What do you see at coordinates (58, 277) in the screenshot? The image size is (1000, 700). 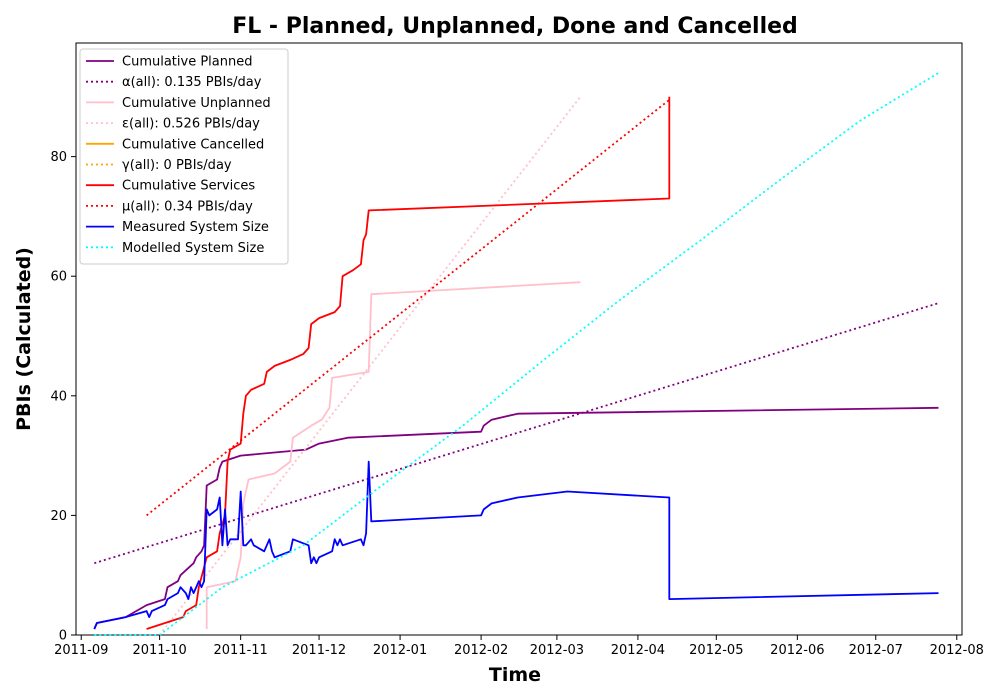 I see `y-tick-label: 60` at bounding box center [58, 277].